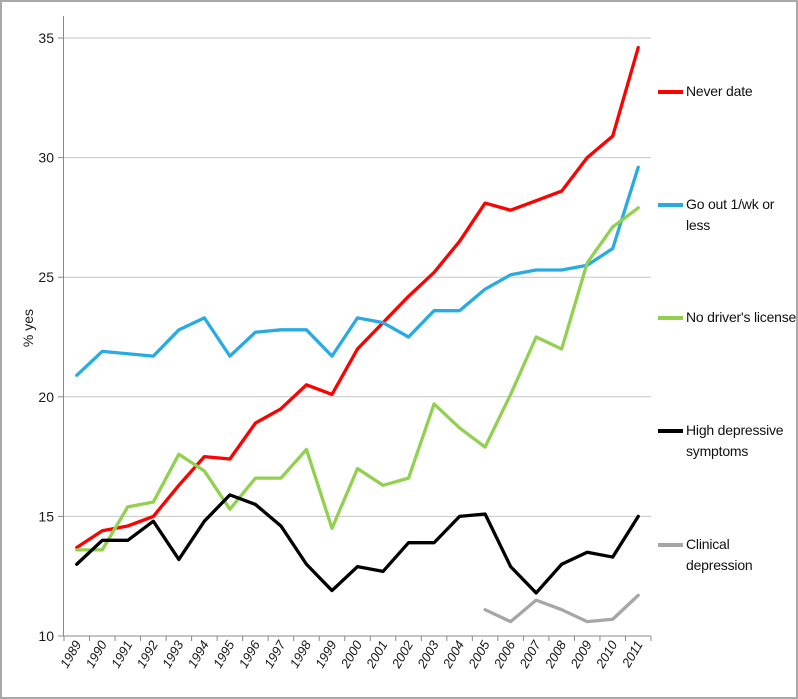 This screenshot has height=699, width=798. Describe the element at coordinates (46, 158) in the screenshot. I see `y-tick-label: 30` at that location.